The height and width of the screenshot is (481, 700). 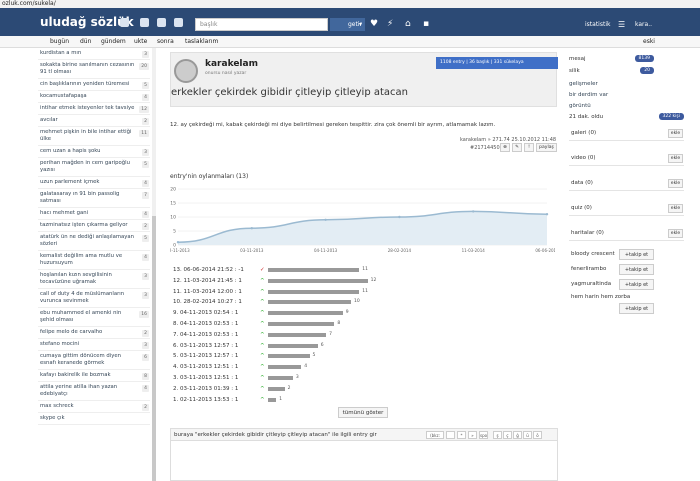 I want to click on favorite-button: ⊕, so click(x=505, y=147).